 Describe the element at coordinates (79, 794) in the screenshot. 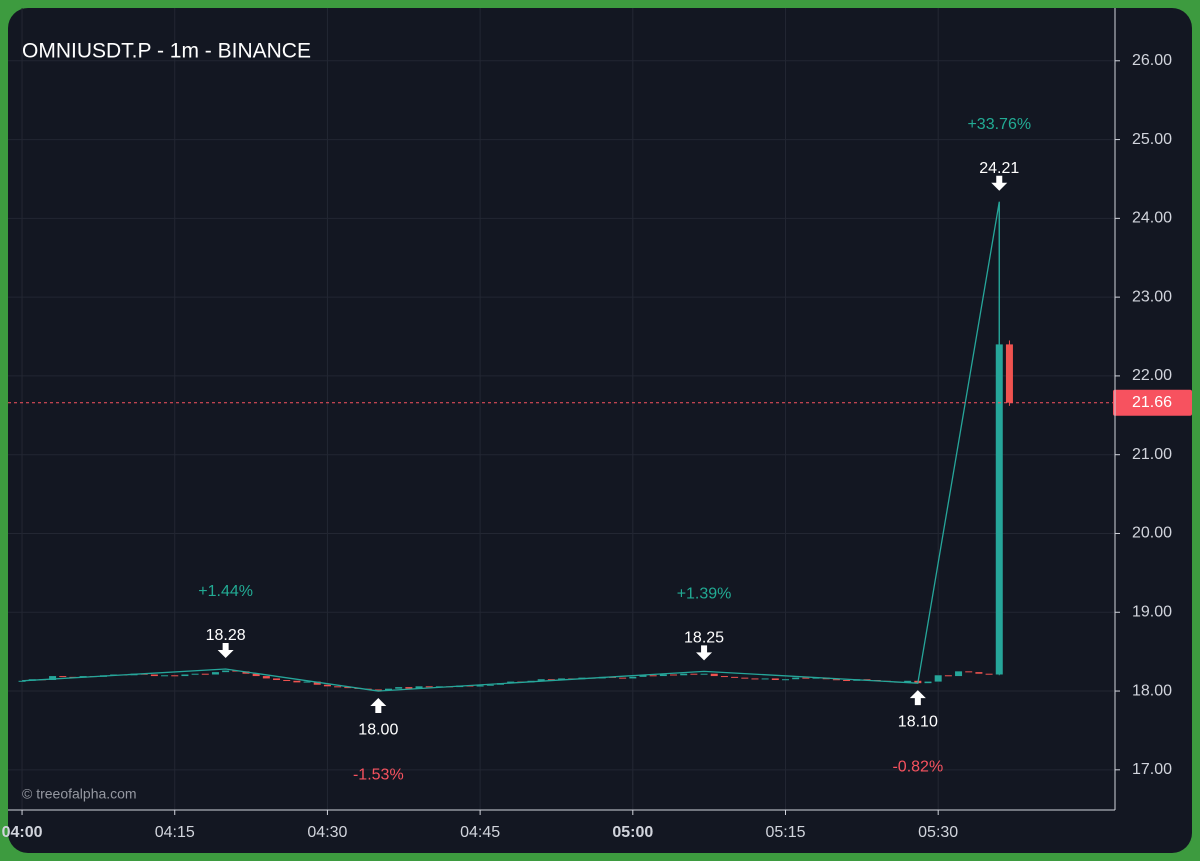

I see `watermark: © treeofalpha.com` at that location.